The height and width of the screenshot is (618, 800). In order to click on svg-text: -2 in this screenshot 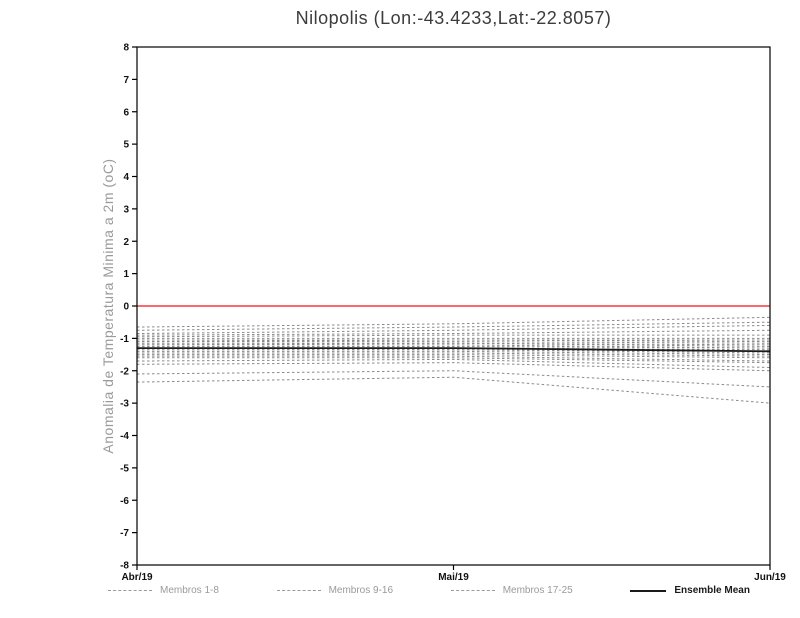, I will do `click(124, 371)`.